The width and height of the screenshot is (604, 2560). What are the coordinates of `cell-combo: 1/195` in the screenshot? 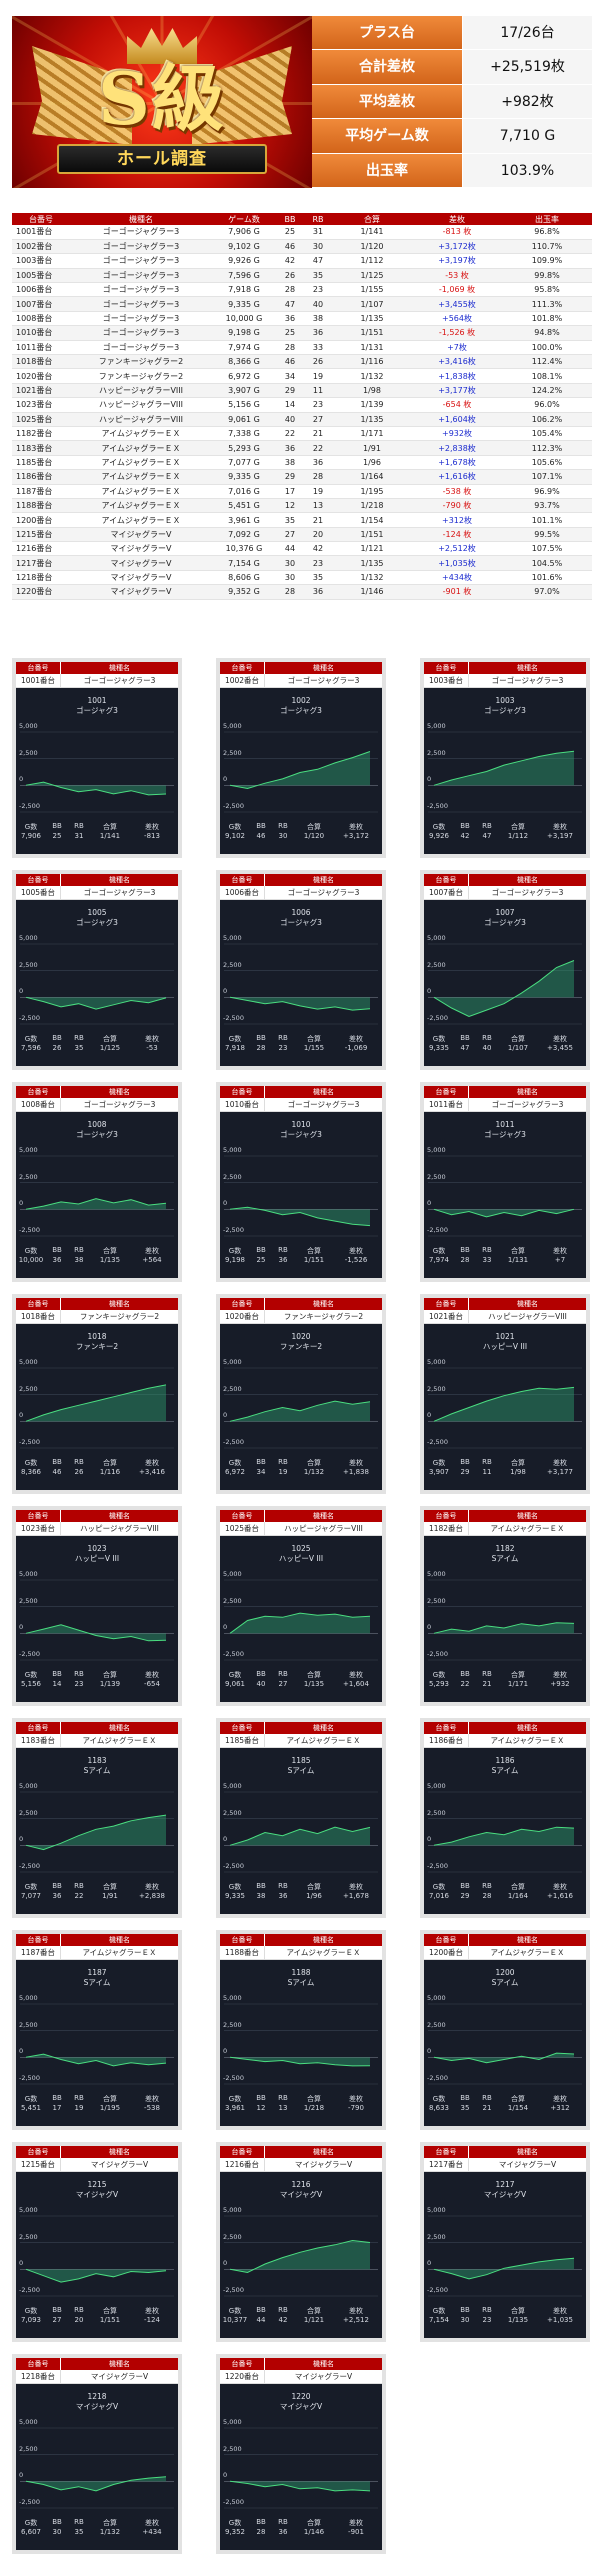 It's located at (372, 491).